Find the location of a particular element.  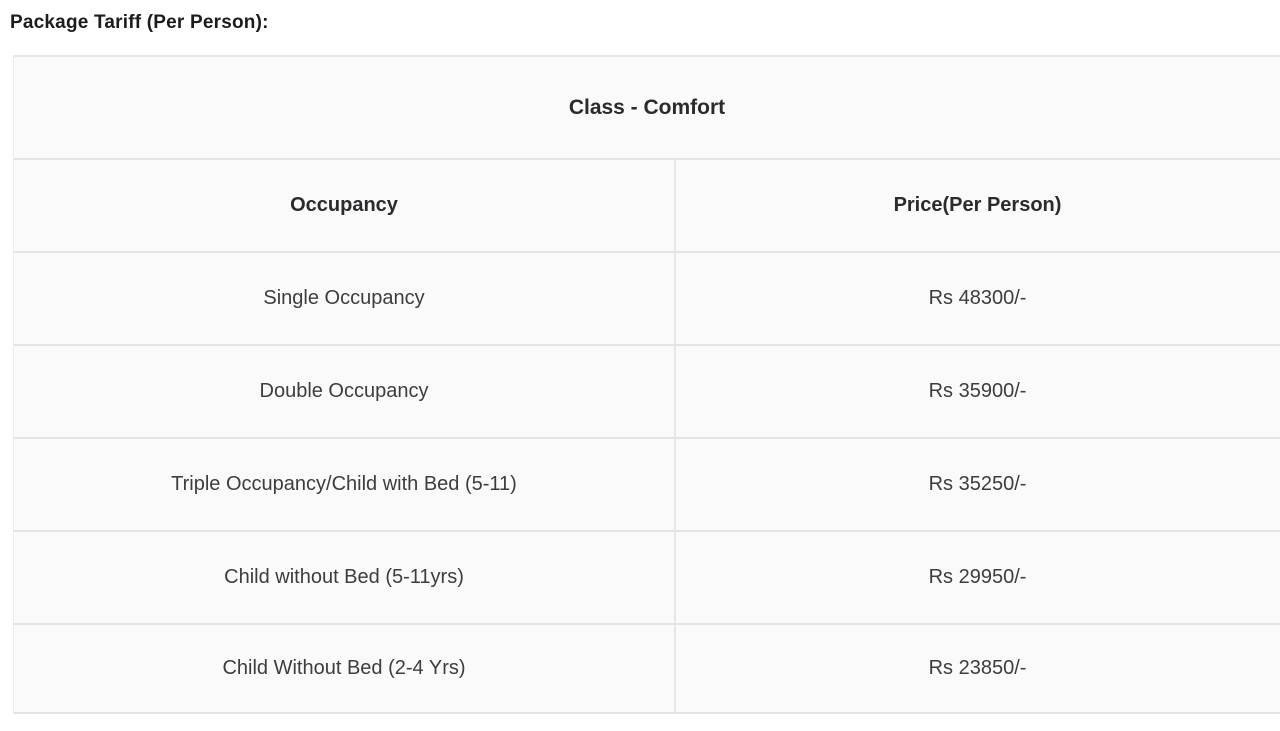

table-row: Double Occupancy Rs 35900/- is located at coordinates (647, 392).